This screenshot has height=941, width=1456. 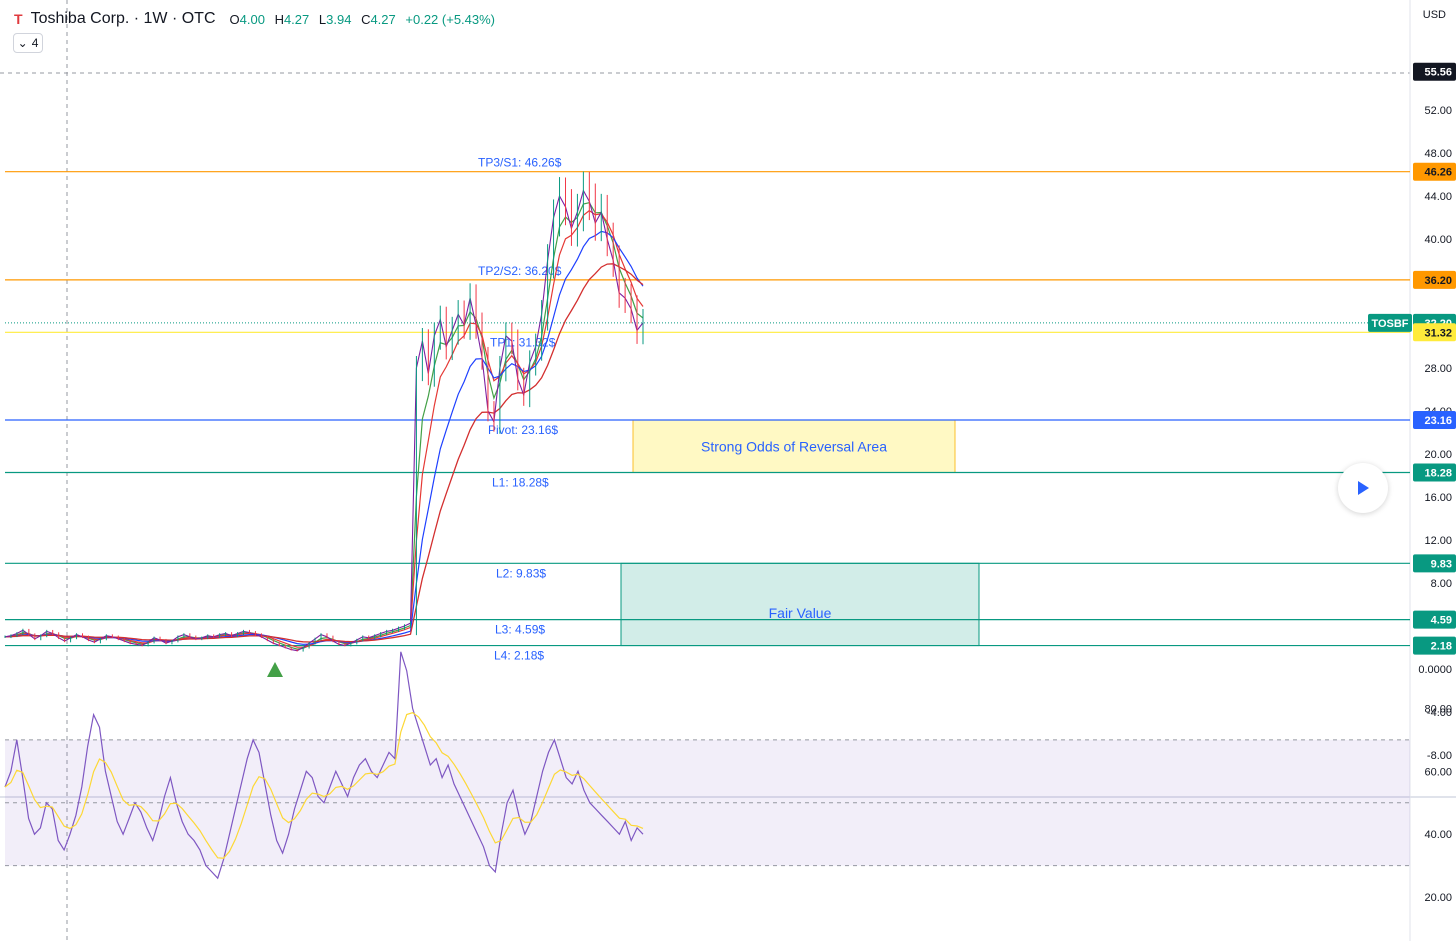 What do you see at coordinates (1438, 154) in the screenshot?
I see `price-axis-tick: 48.00` at bounding box center [1438, 154].